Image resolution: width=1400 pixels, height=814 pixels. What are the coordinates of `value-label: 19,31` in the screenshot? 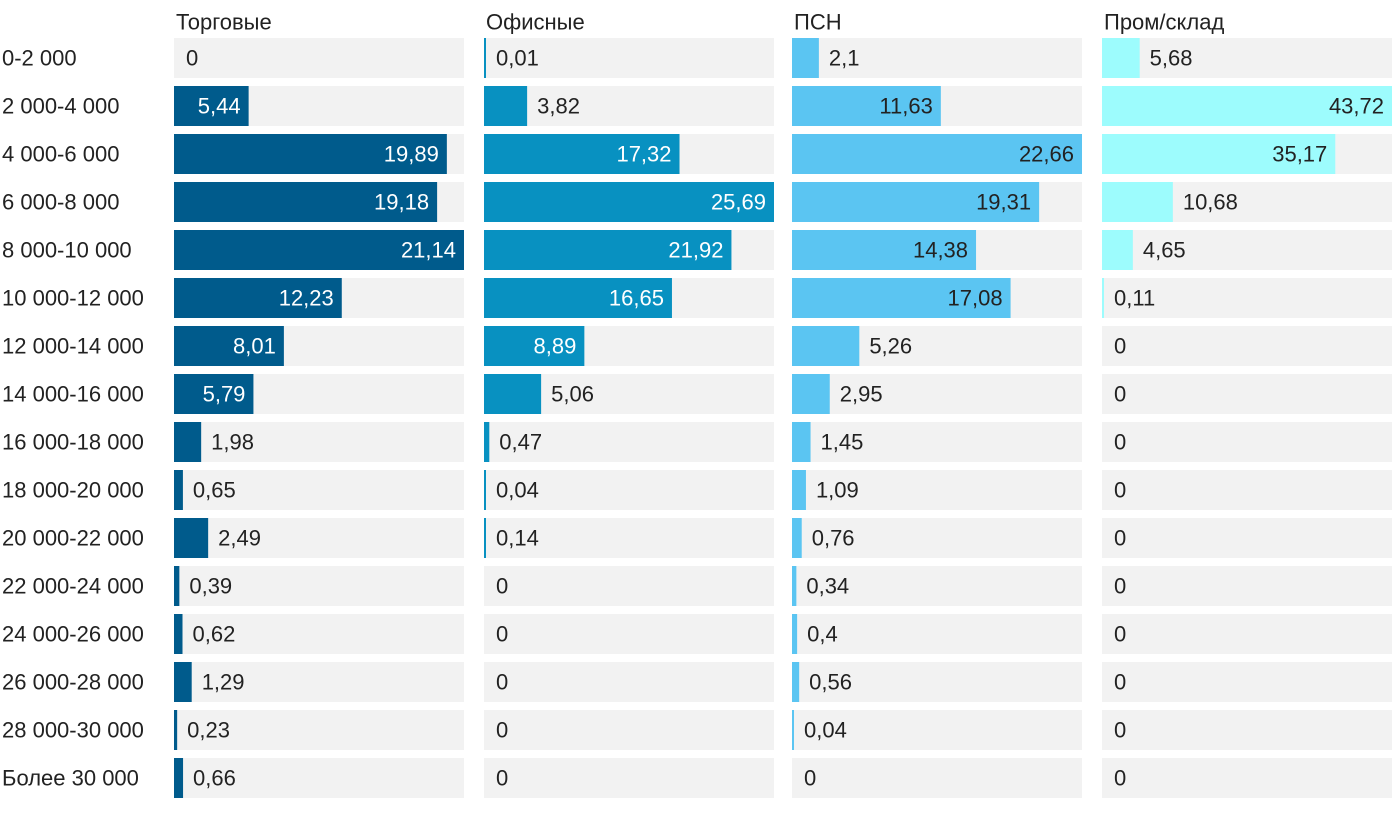 It's located at (1003, 202).